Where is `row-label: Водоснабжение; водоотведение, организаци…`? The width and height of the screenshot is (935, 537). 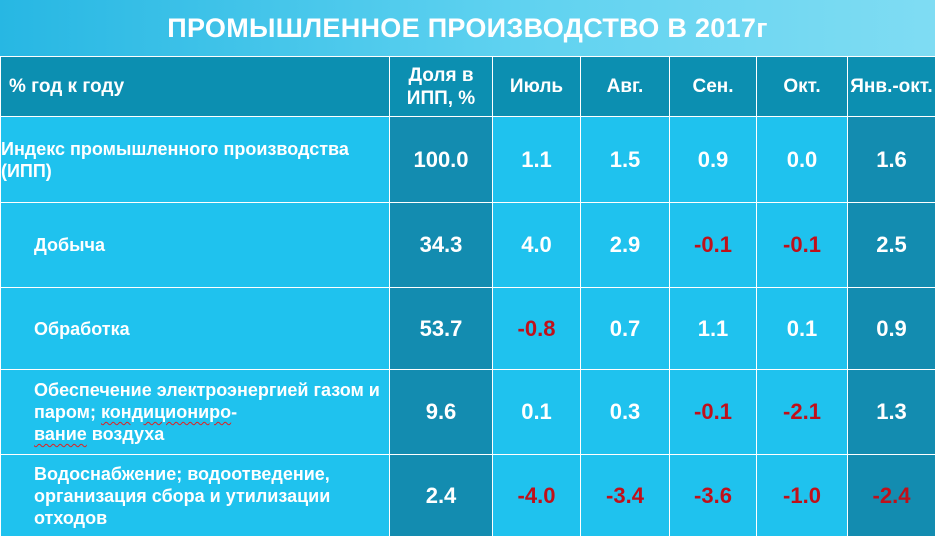
row-label: Водоснабжение; водоотведение, организаци… is located at coordinates (195, 496).